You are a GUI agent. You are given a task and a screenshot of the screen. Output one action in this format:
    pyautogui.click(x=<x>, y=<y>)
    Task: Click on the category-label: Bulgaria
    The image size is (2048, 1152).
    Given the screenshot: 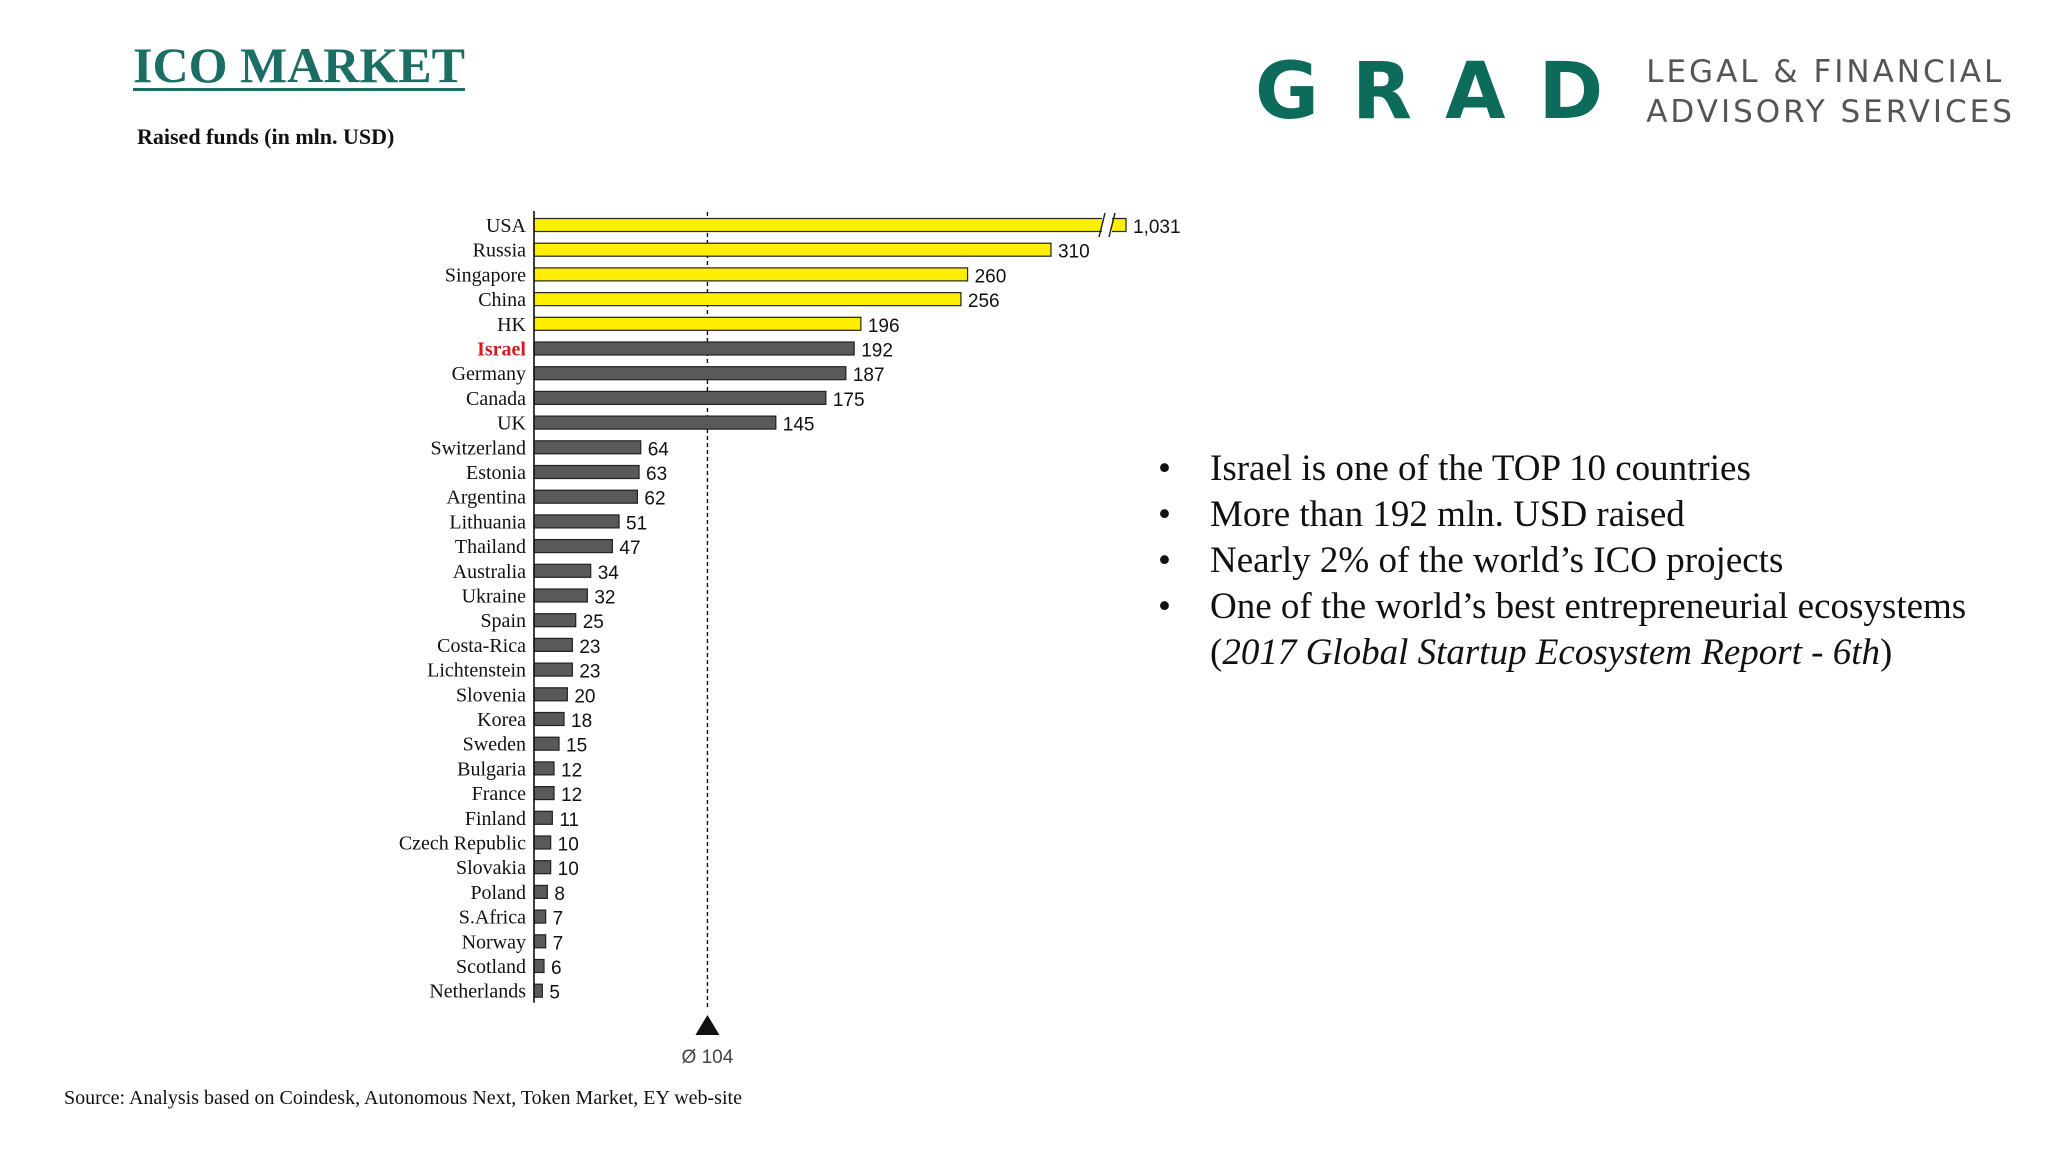 What is the action you would take?
    pyautogui.click(x=491, y=769)
    